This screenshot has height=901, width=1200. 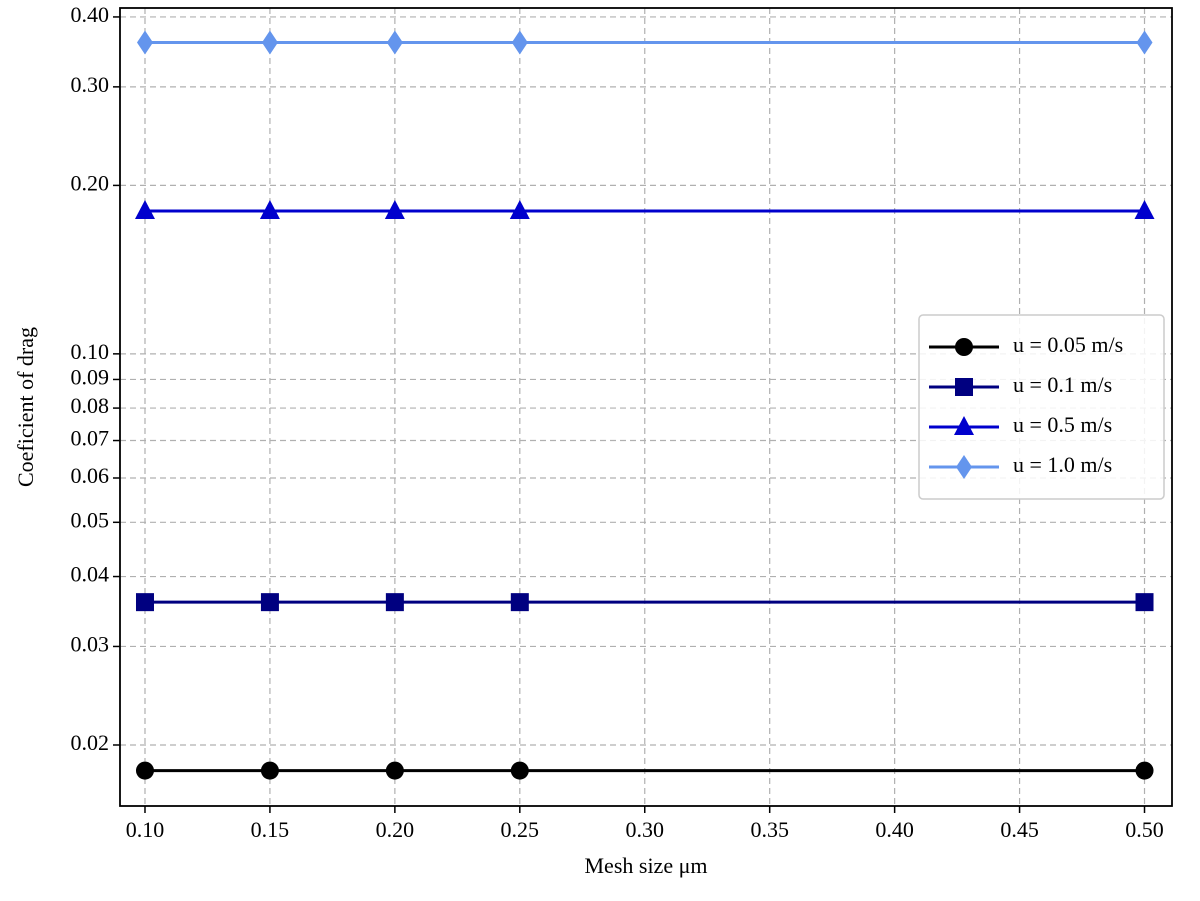 What do you see at coordinates (25, 407) in the screenshot?
I see `y-axis-label: Coeficient of drag` at bounding box center [25, 407].